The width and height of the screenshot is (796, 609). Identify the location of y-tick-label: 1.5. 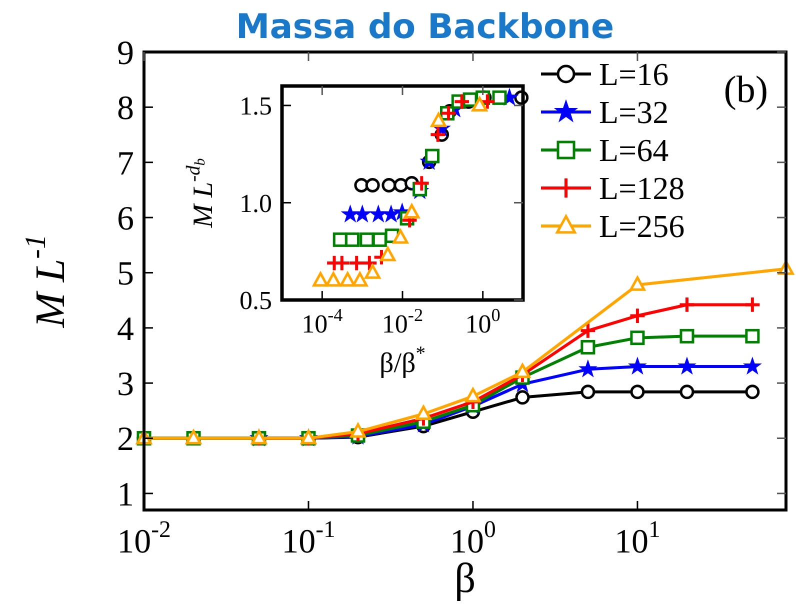
(256, 106).